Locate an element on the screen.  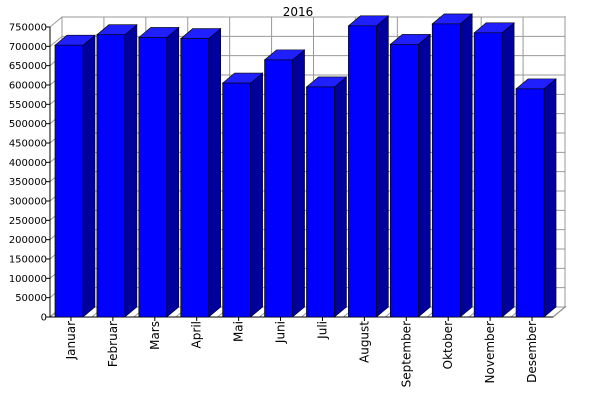
y-tick-label: 100000 is located at coordinates (28, 279).